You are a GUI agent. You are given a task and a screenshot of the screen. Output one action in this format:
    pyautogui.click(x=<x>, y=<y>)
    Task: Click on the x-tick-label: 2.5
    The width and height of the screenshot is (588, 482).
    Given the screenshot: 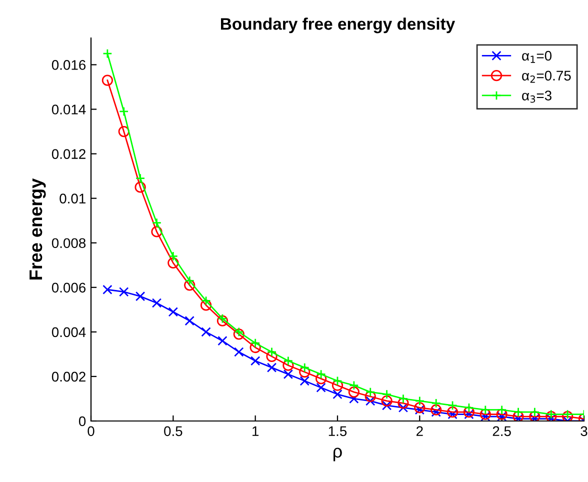 What is the action you would take?
    pyautogui.click(x=501, y=431)
    